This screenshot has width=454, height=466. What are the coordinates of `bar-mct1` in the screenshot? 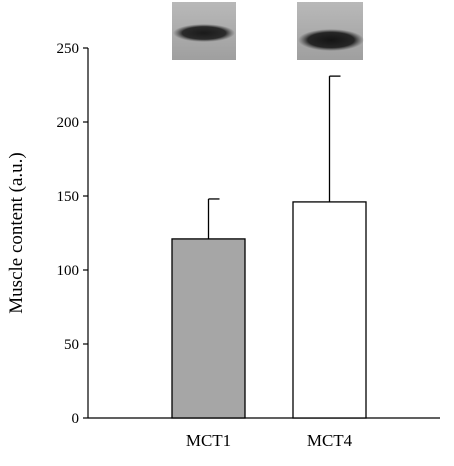 It's located at (208, 328).